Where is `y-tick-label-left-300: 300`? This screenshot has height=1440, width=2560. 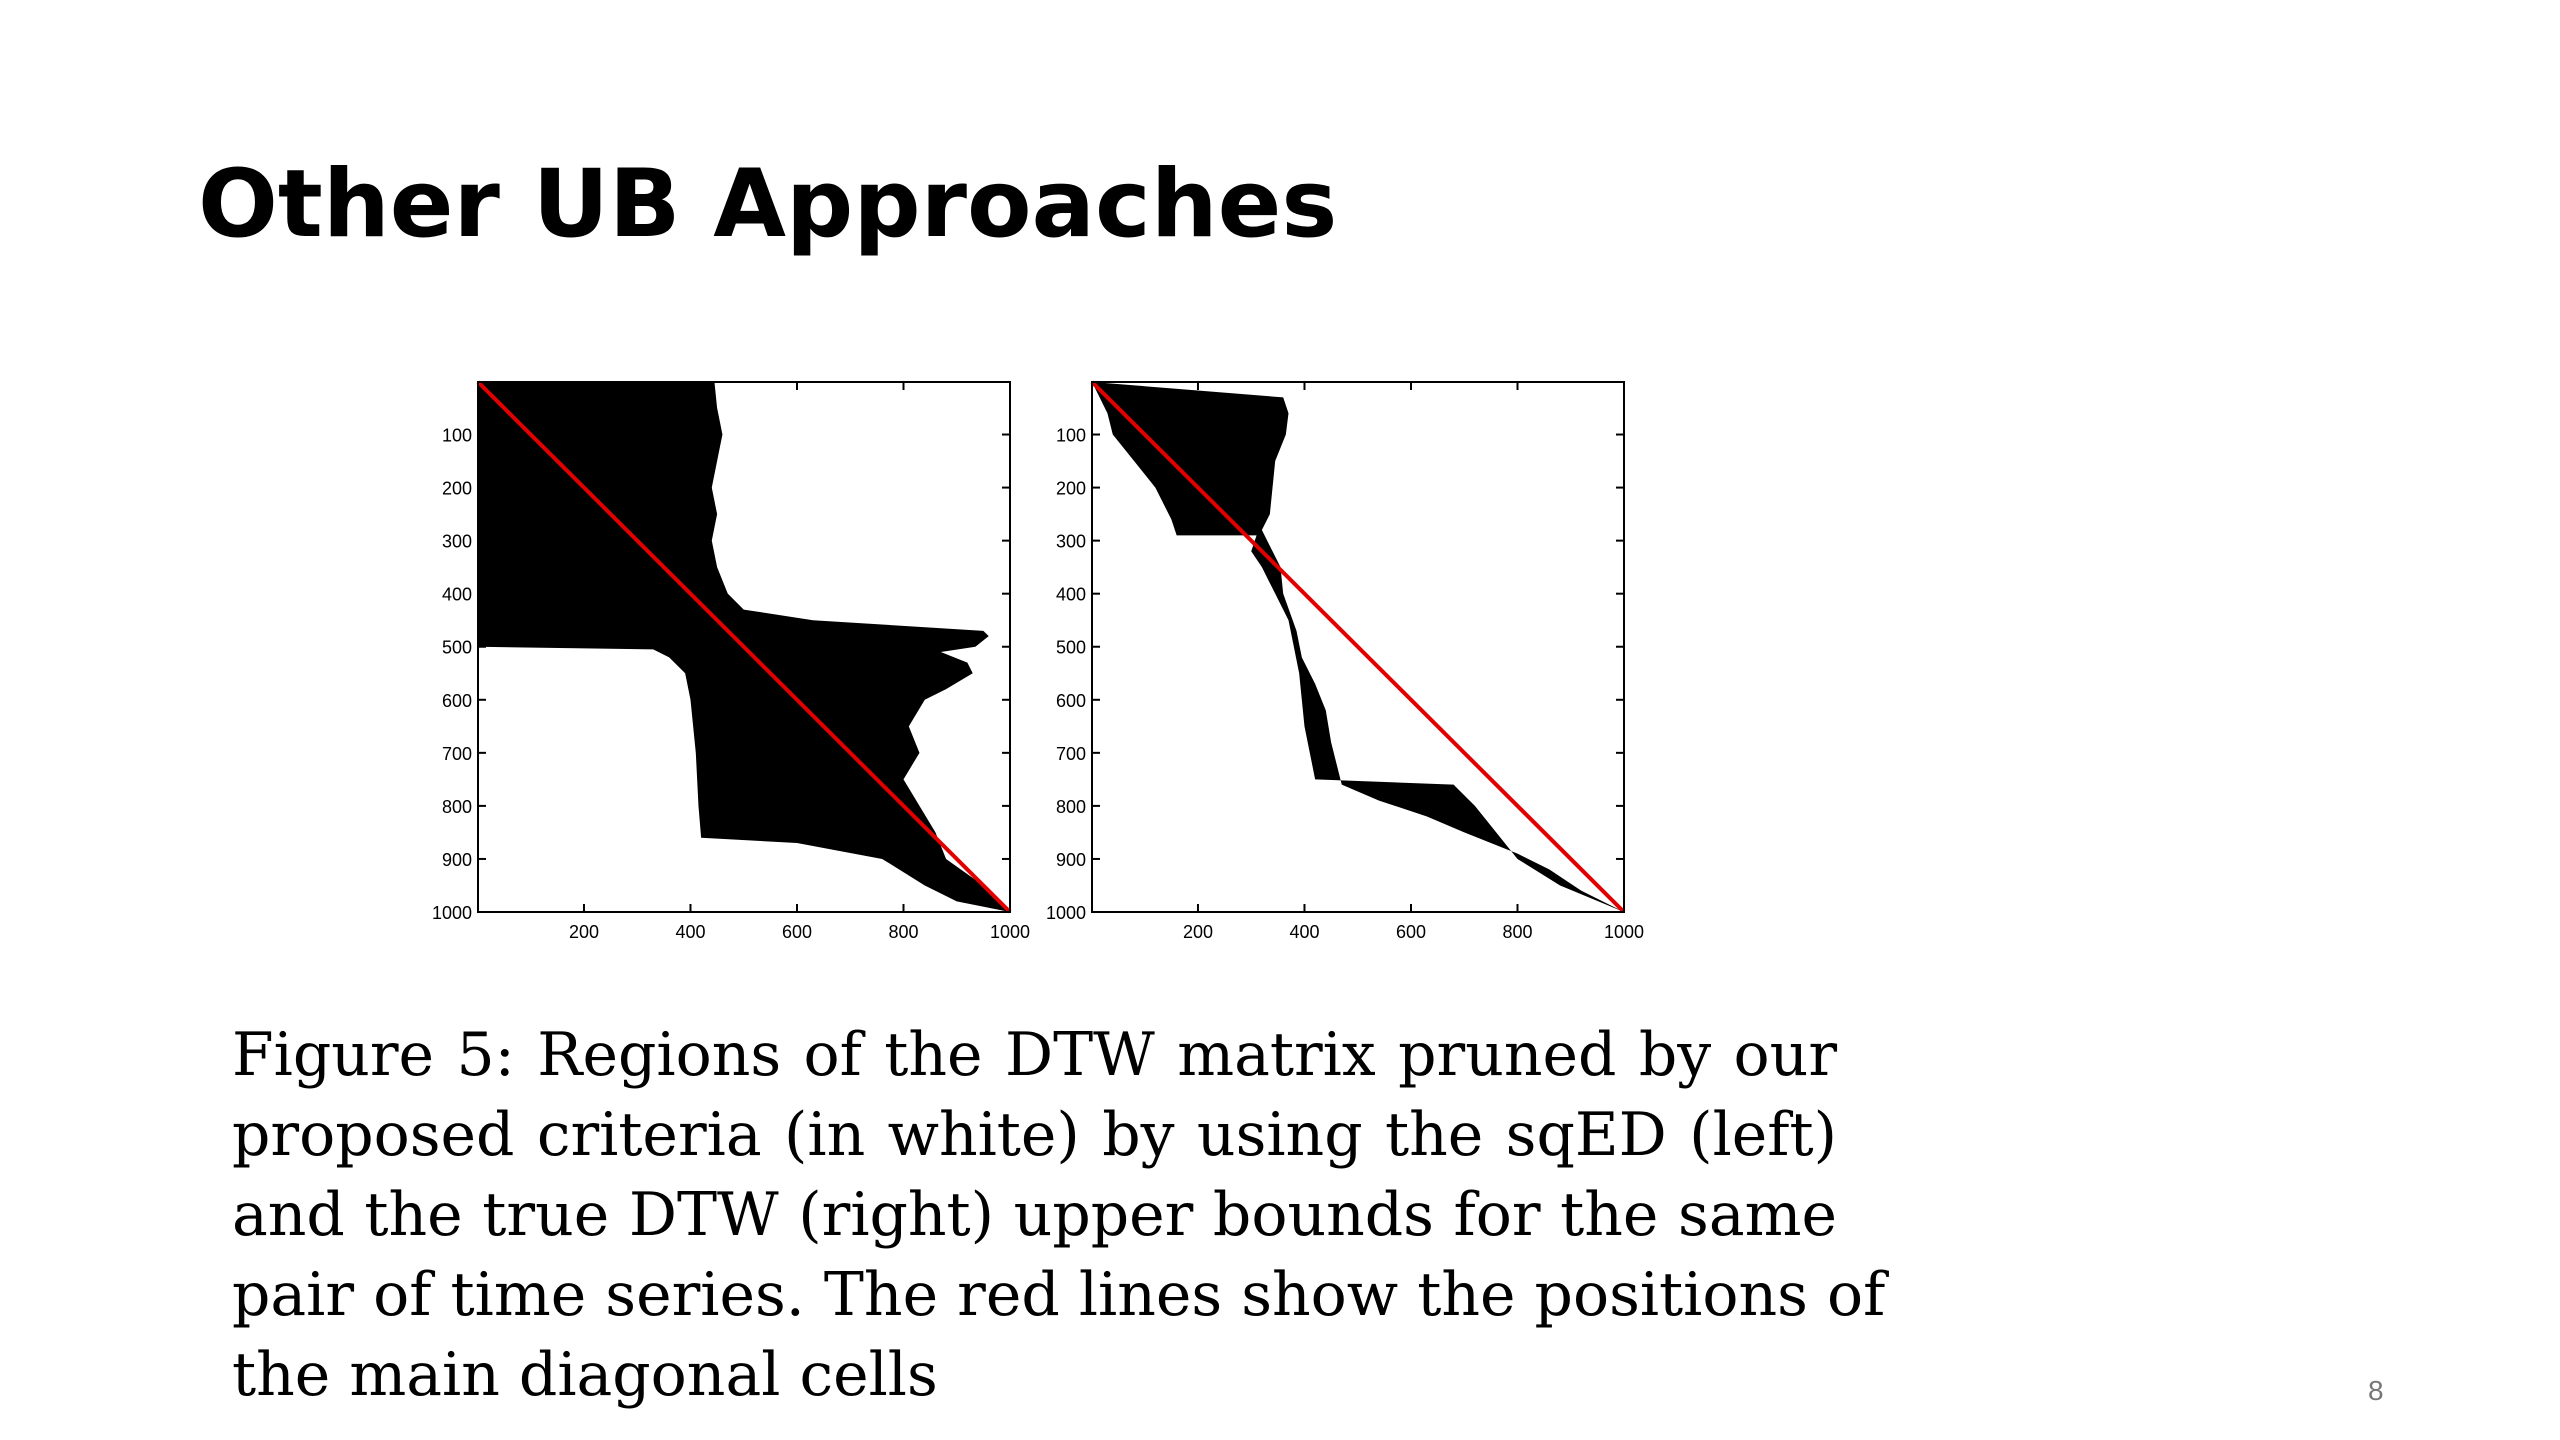 y-tick-label-left-300: 300 is located at coordinates (457, 542).